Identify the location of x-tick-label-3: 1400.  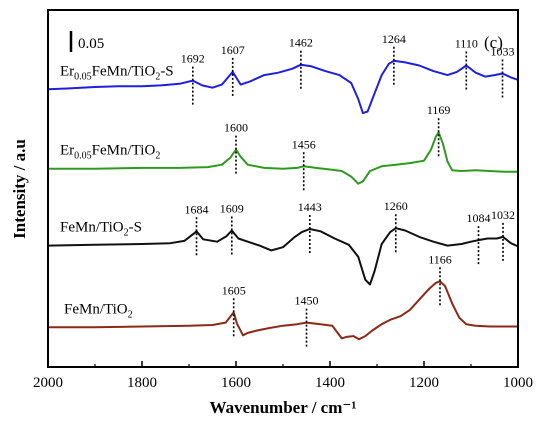
(330, 383).